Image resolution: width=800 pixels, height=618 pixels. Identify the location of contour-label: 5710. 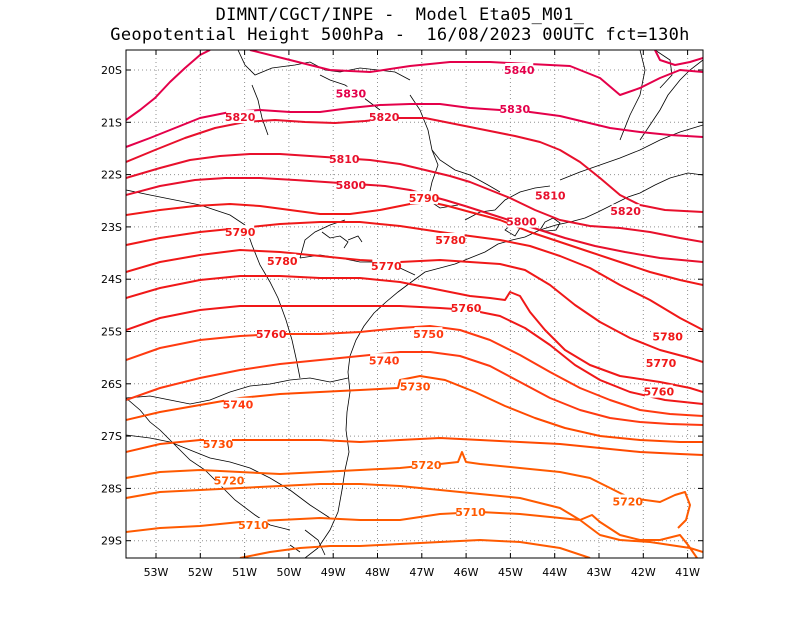
(253, 525).